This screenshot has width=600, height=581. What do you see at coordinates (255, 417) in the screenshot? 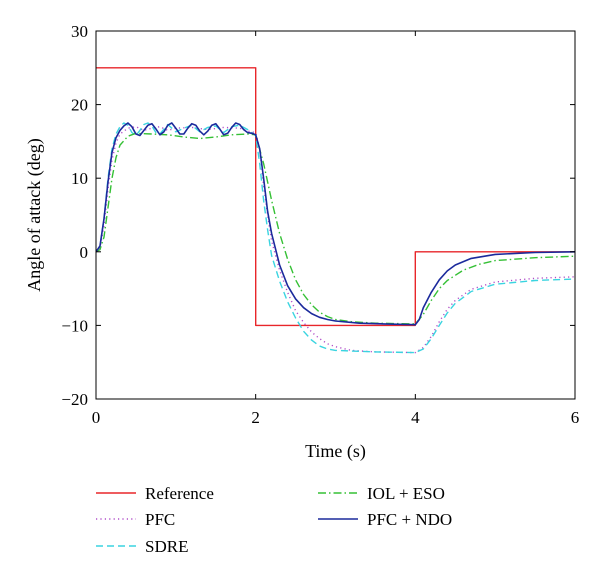
I see `x-tick-label: 2` at bounding box center [255, 417].